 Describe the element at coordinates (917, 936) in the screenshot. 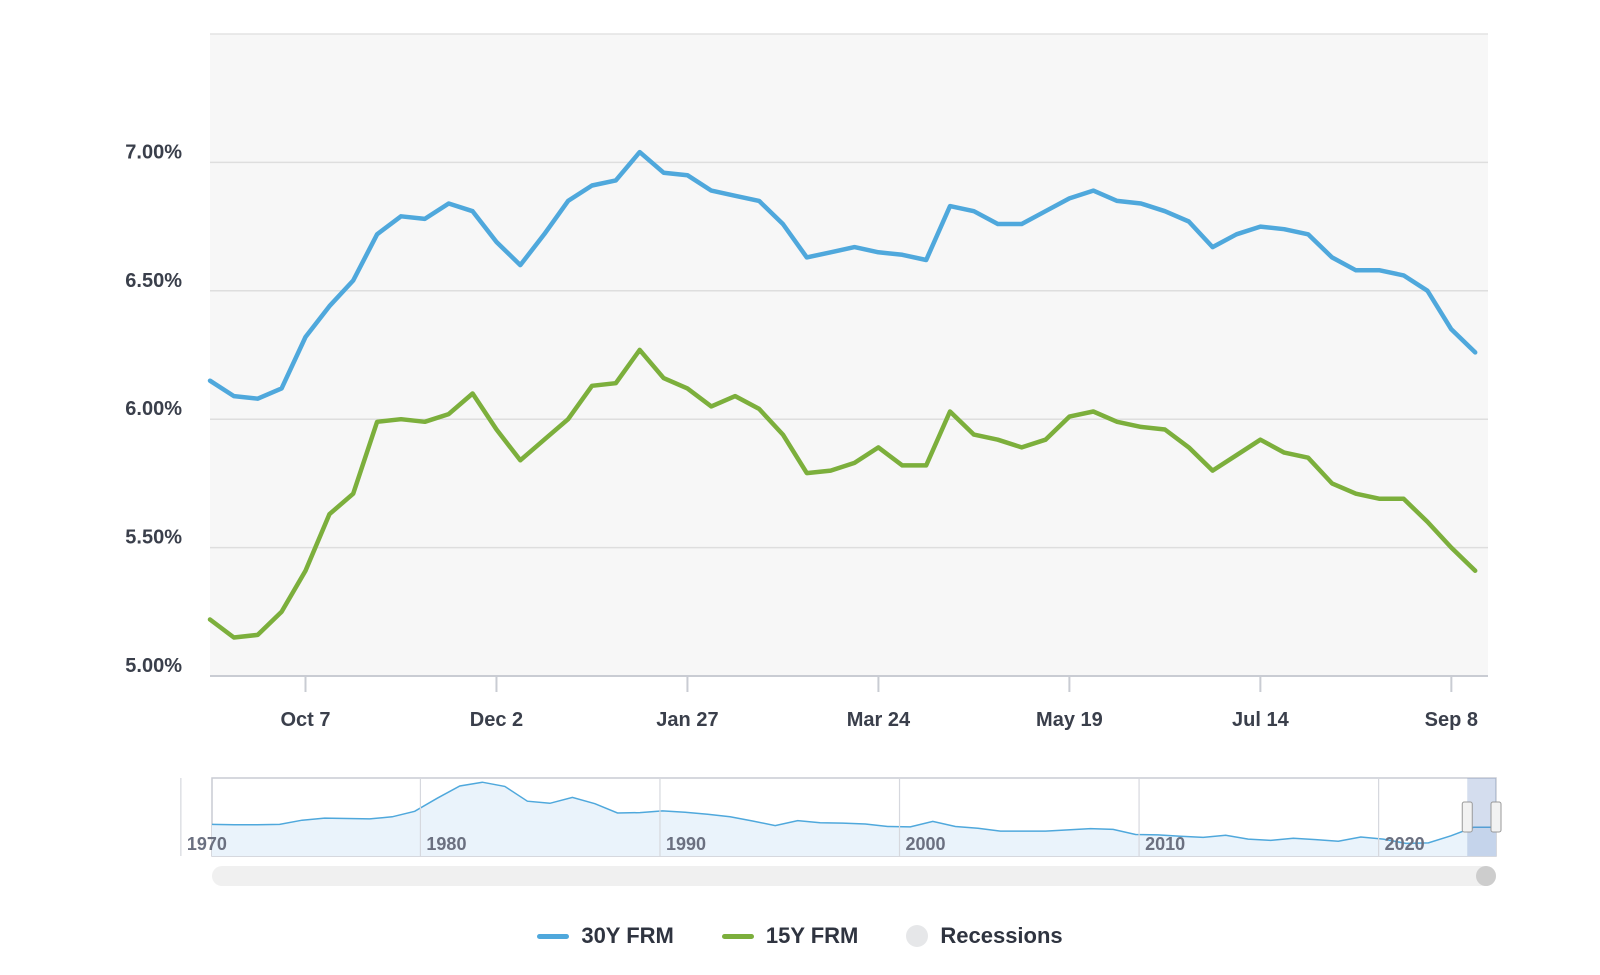

I see `legend-swatch-recessions` at that location.